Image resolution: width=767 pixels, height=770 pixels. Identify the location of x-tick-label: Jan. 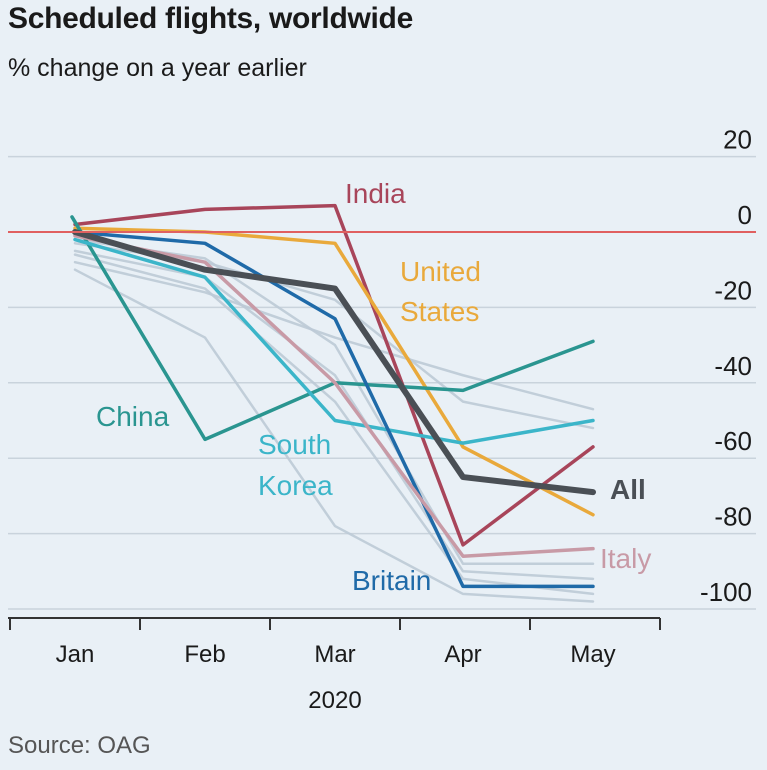
(75, 654).